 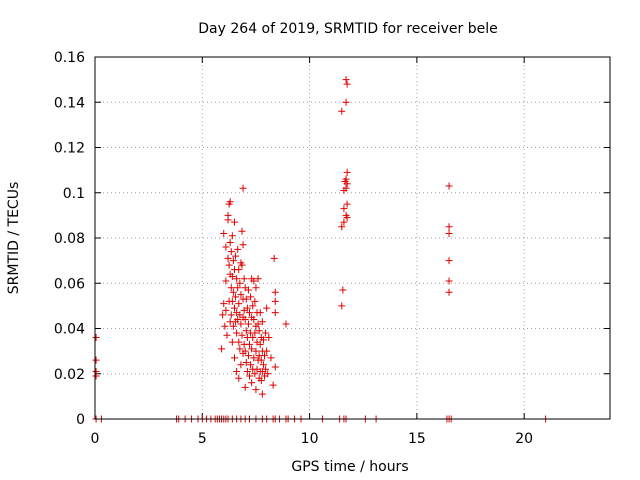 I want to click on y-tick-label: 0, so click(x=80, y=420).